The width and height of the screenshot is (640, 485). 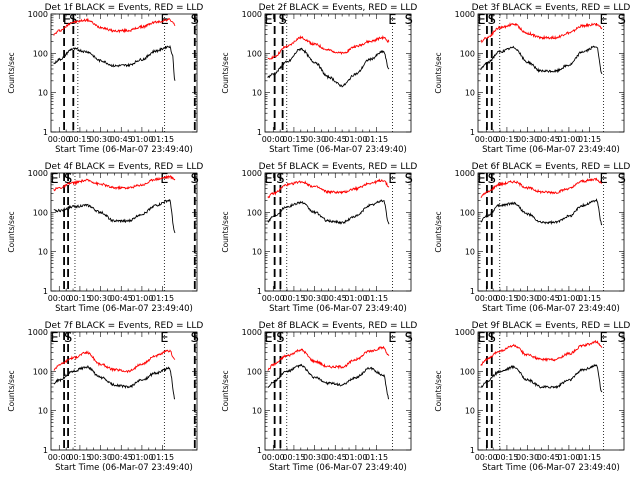 I want to click on panel-title: Det 7f BLACK = Events, RED = LLD, so click(x=124, y=326).